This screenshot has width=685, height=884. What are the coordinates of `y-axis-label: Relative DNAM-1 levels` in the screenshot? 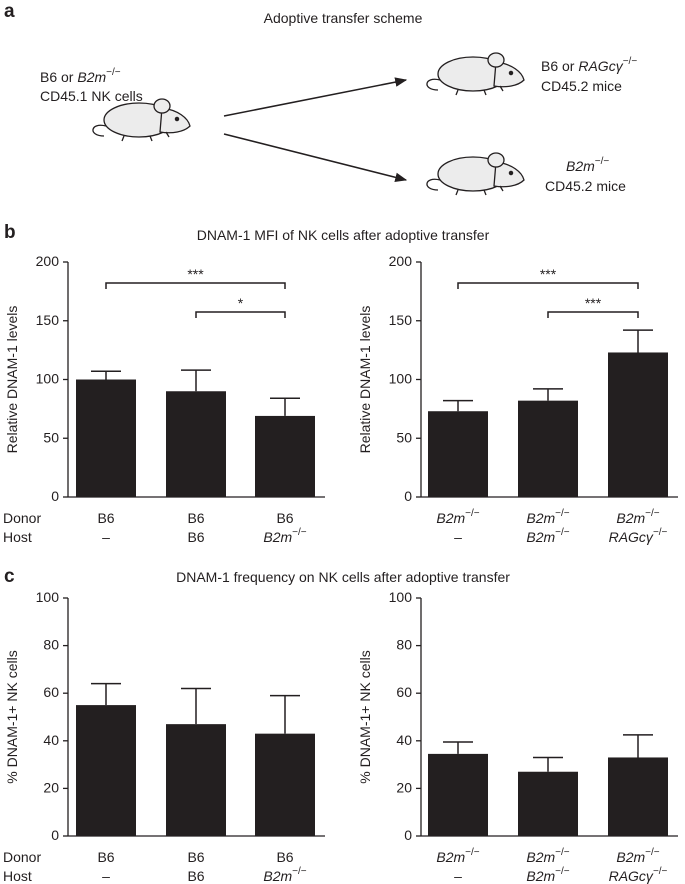 It's located at (365, 380).